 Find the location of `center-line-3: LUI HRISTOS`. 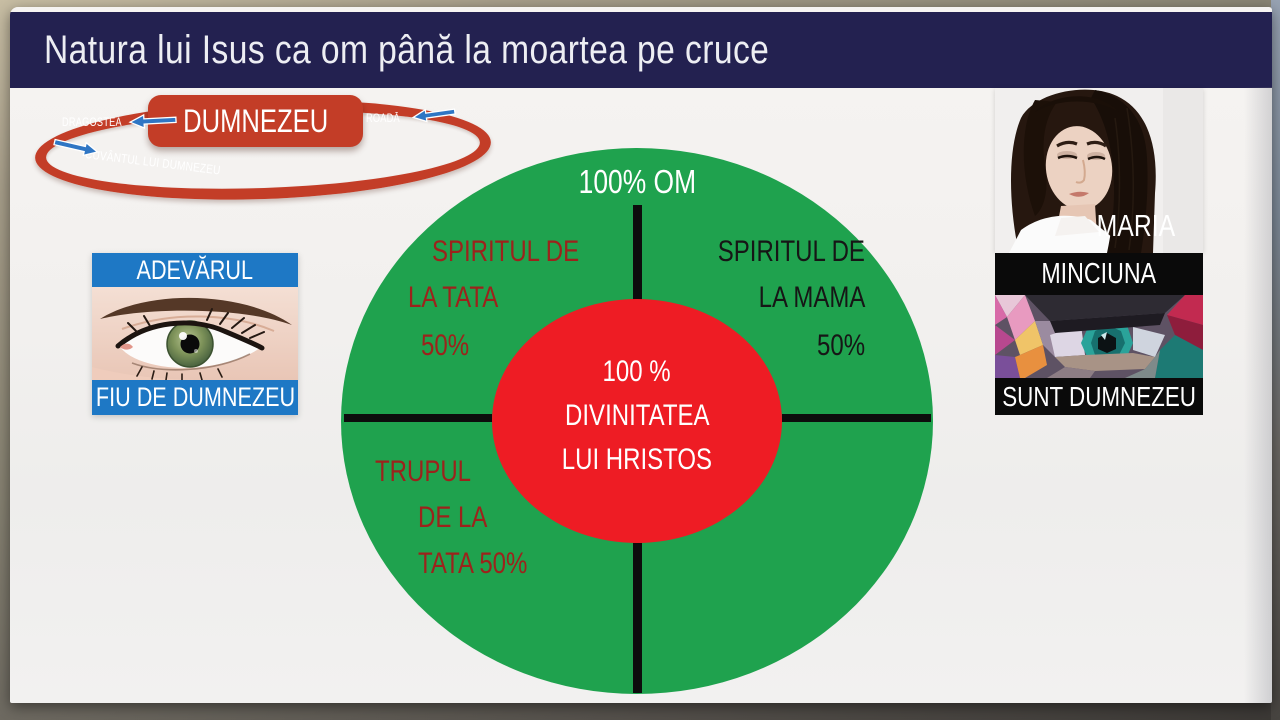

center-line-3: LUI HRISTOS is located at coordinates (637, 459).